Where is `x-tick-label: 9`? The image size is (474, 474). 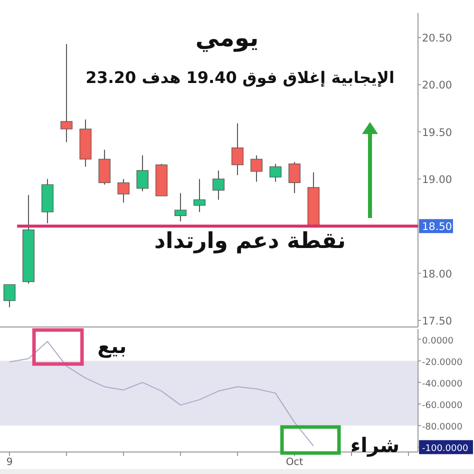
x-tick-label: 9 is located at coordinates (9, 462).